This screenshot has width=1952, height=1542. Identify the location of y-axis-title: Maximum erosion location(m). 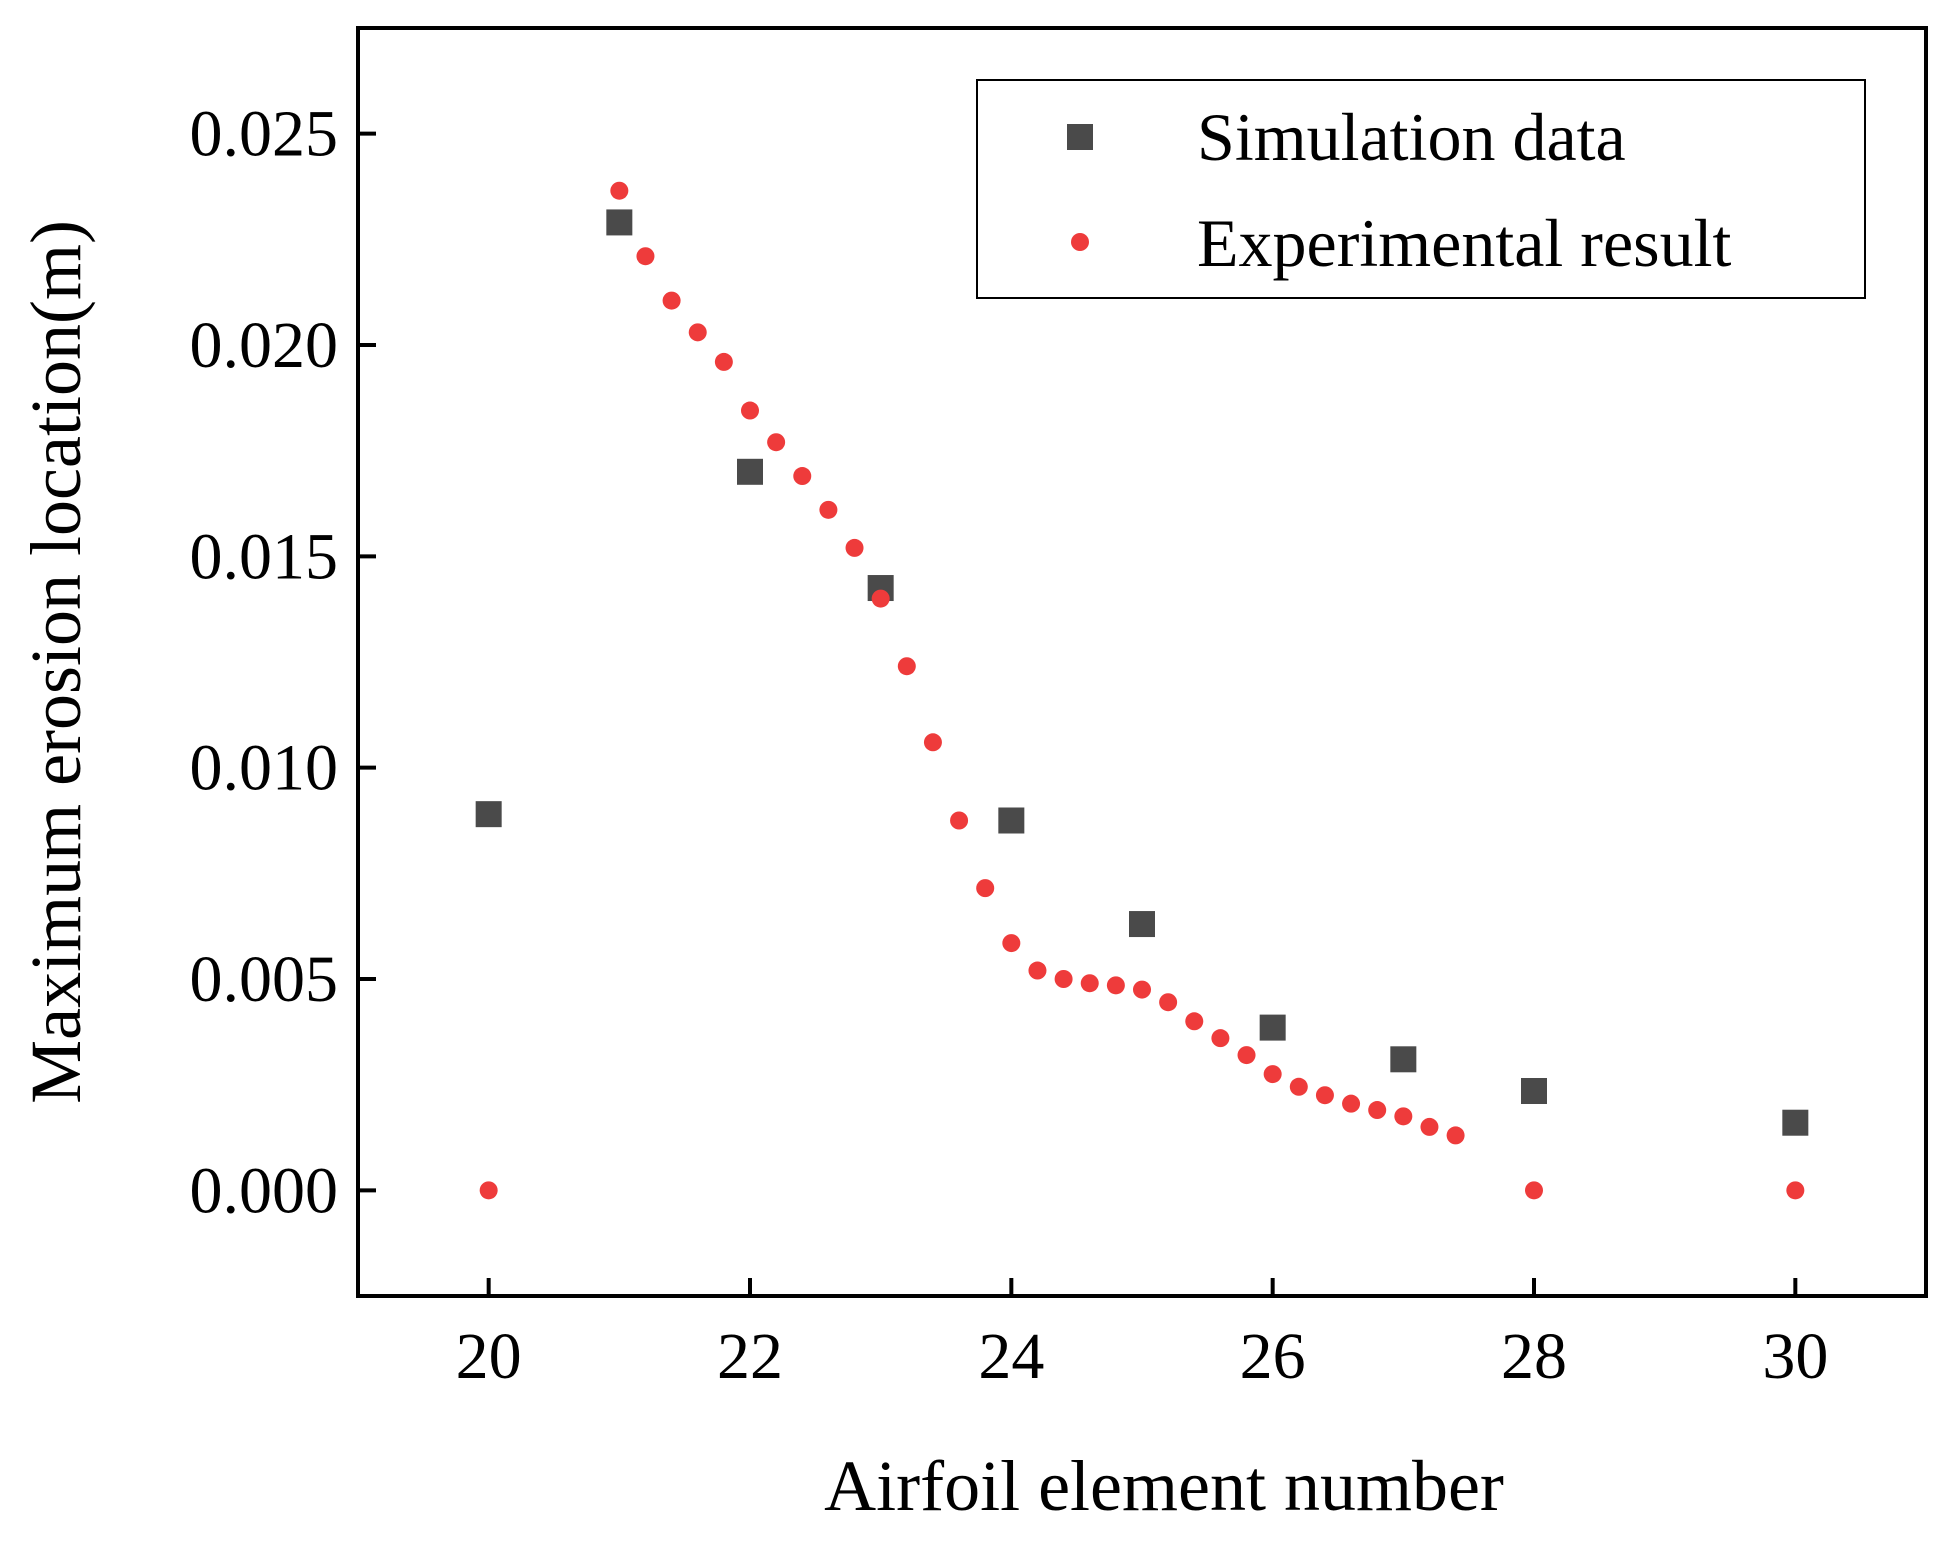
(56, 662).